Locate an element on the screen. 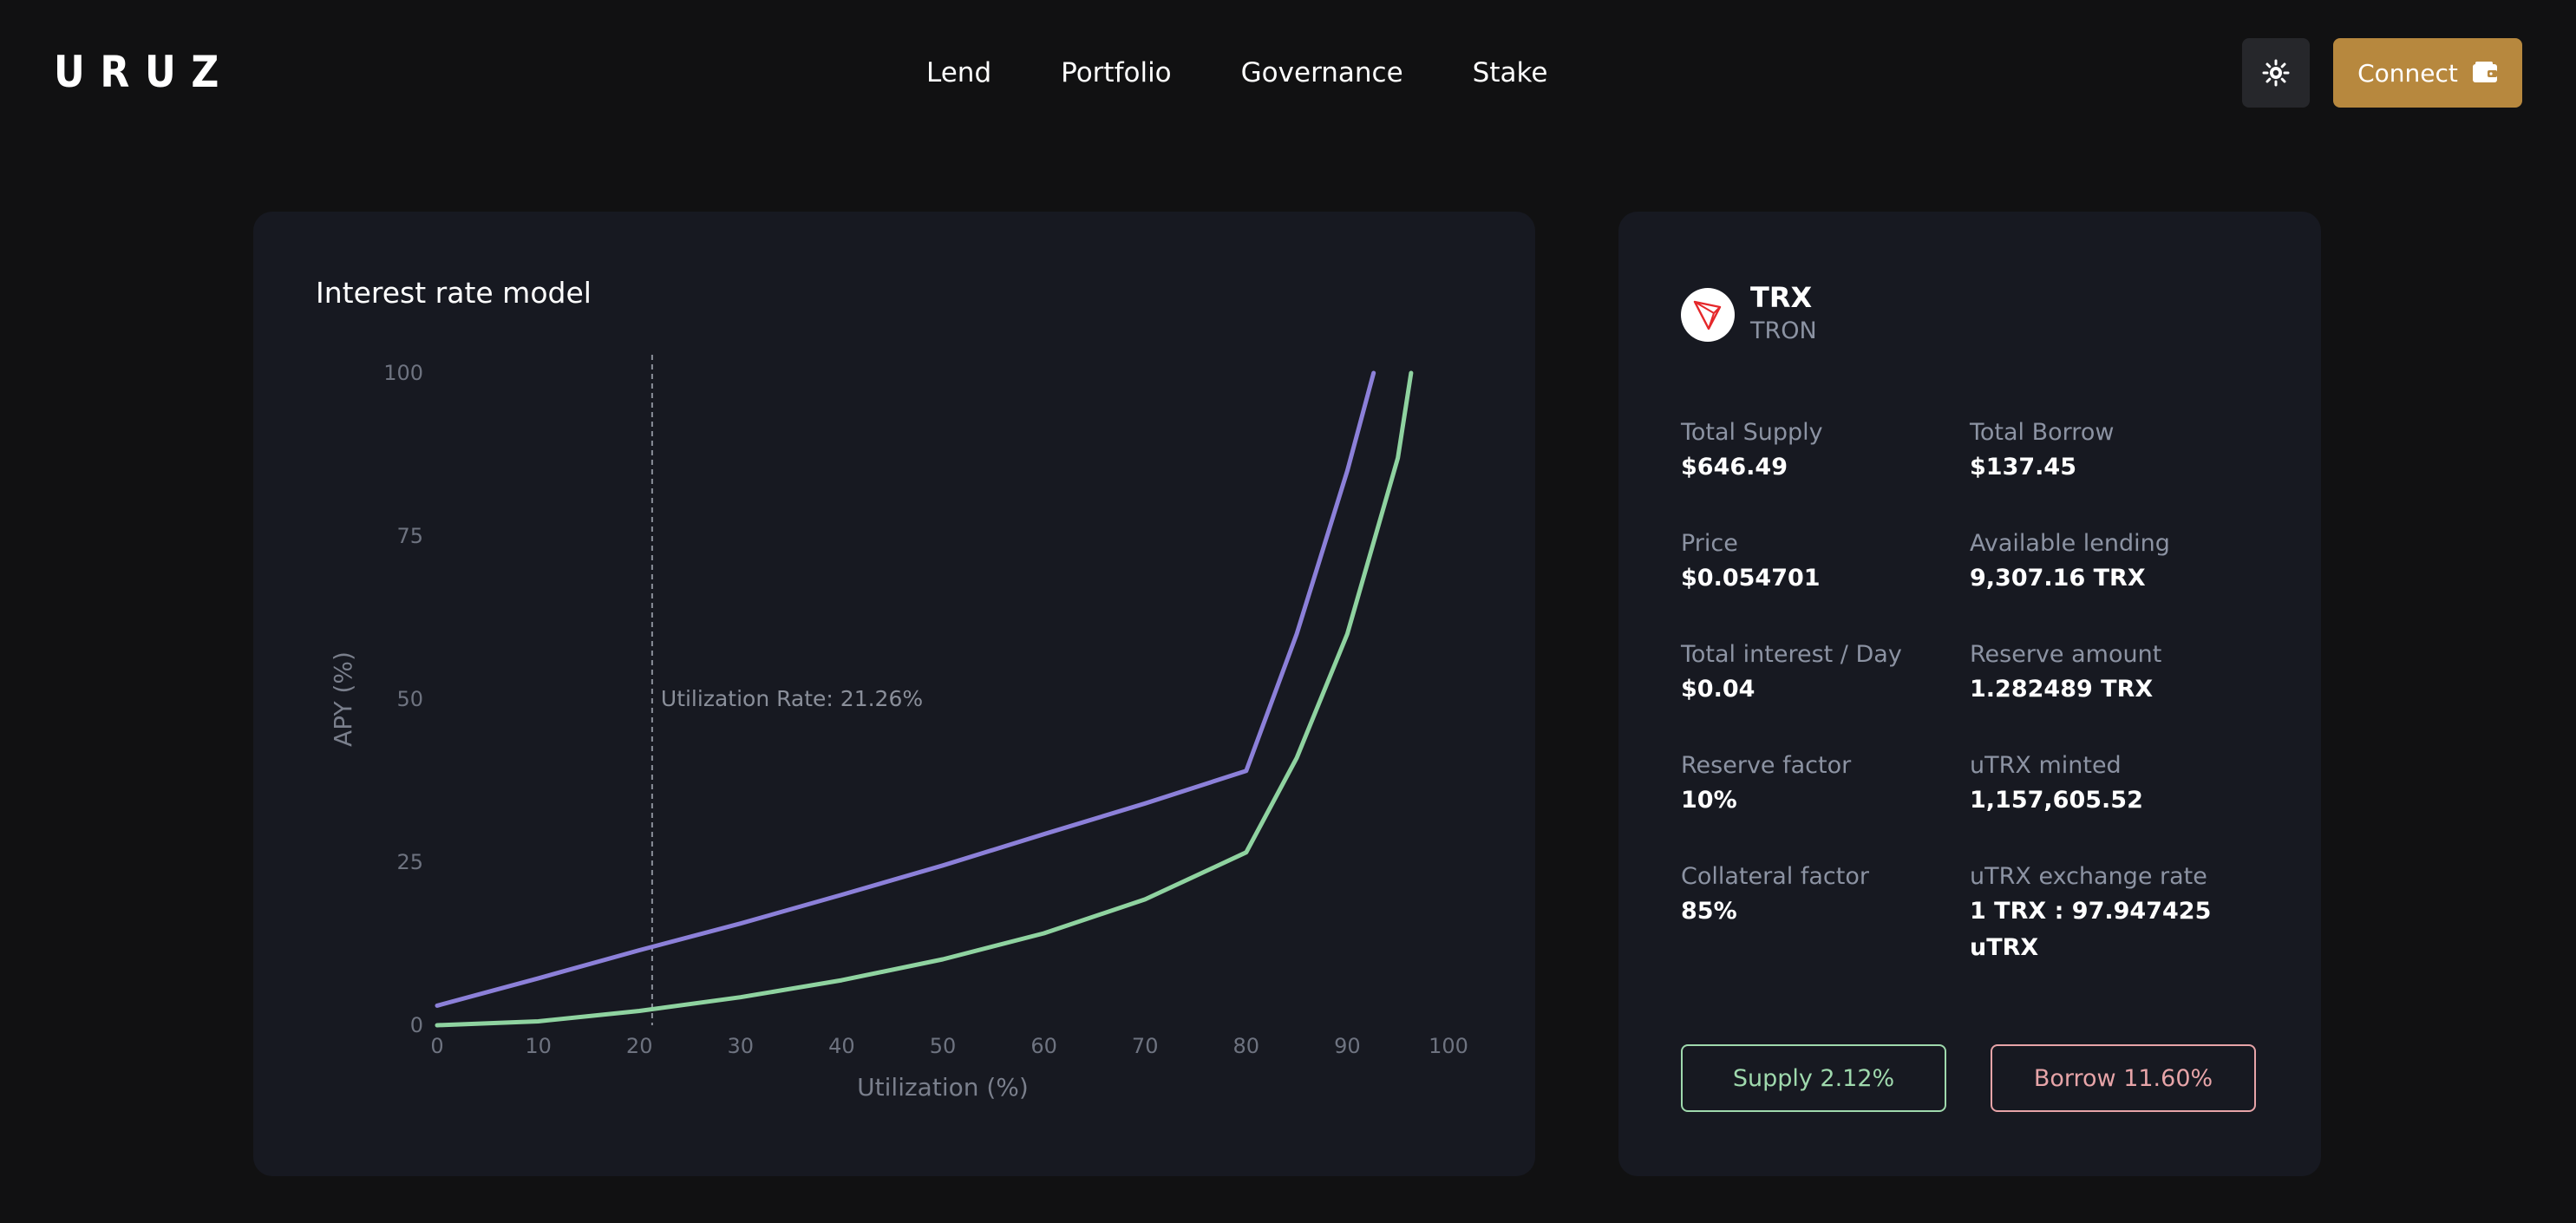 The height and width of the screenshot is (1223, 2576). x-tick-label: 90 is located at coordinates (1347, 1046).